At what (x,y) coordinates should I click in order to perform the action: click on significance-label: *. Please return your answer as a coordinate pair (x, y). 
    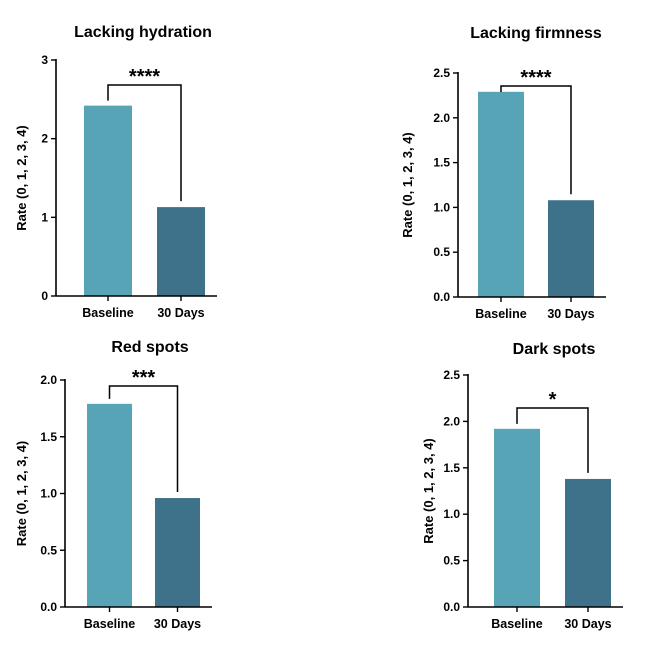
    Looking at the image, I should click on (553, 400).